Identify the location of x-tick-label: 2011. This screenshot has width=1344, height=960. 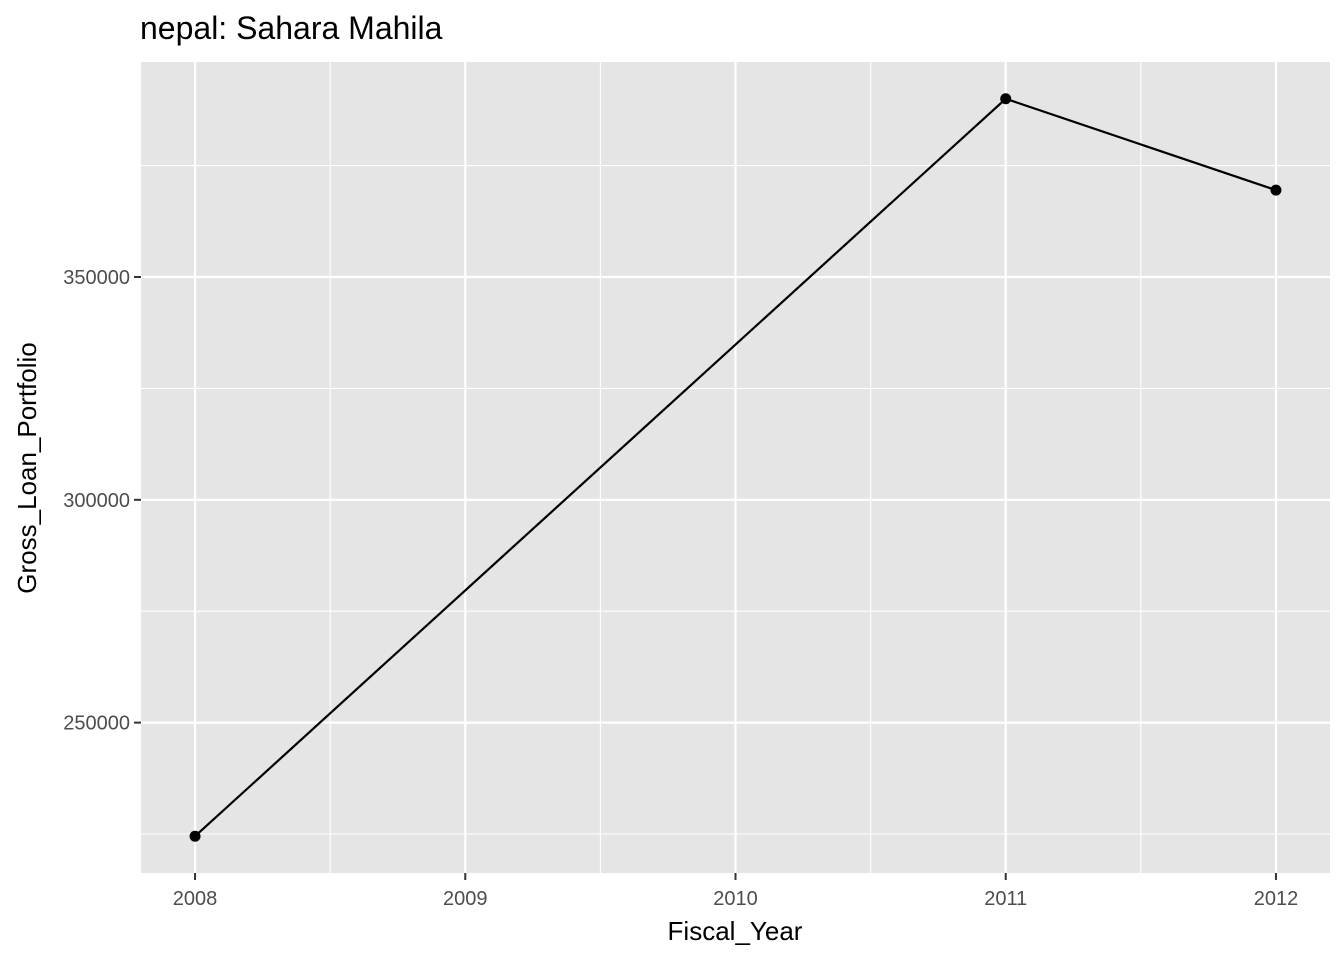
(1005, 899).